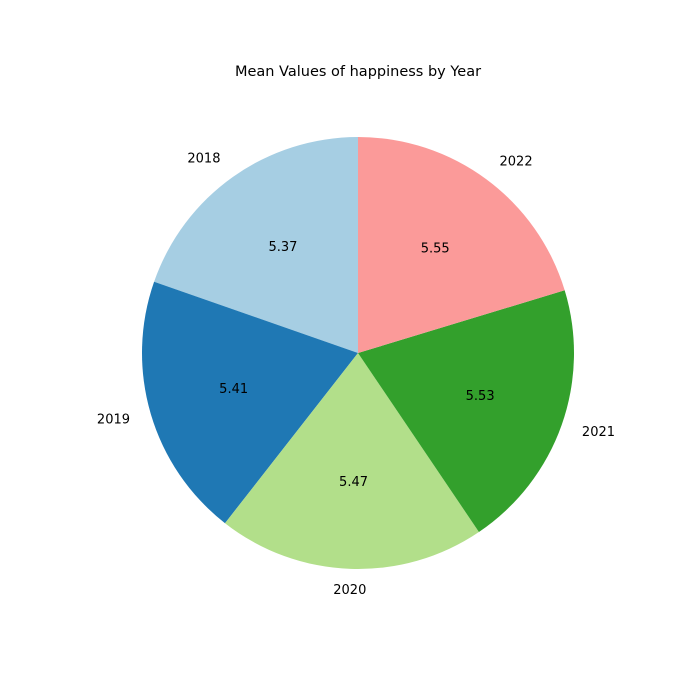 The height and width of the screenshot is (700, 700). Describe the element at coordinates (358, 72) in the screenshot. I see `chart-title: Mean Values of happiness by Year` at that location.